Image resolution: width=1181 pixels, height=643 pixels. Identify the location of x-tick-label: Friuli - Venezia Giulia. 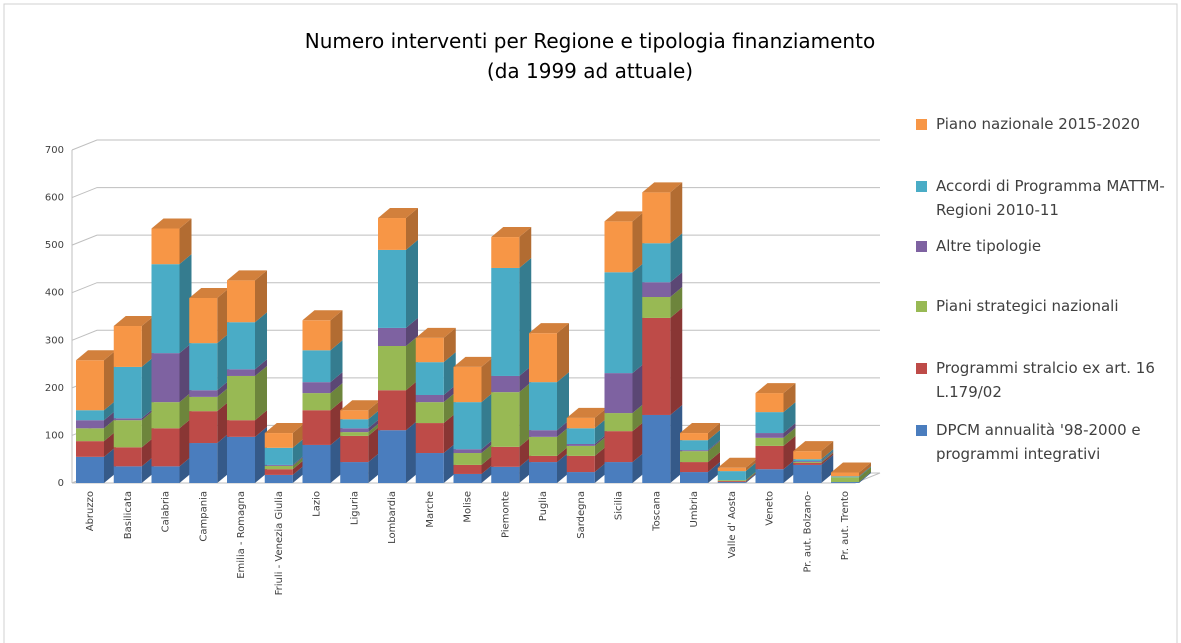
(279, 543).